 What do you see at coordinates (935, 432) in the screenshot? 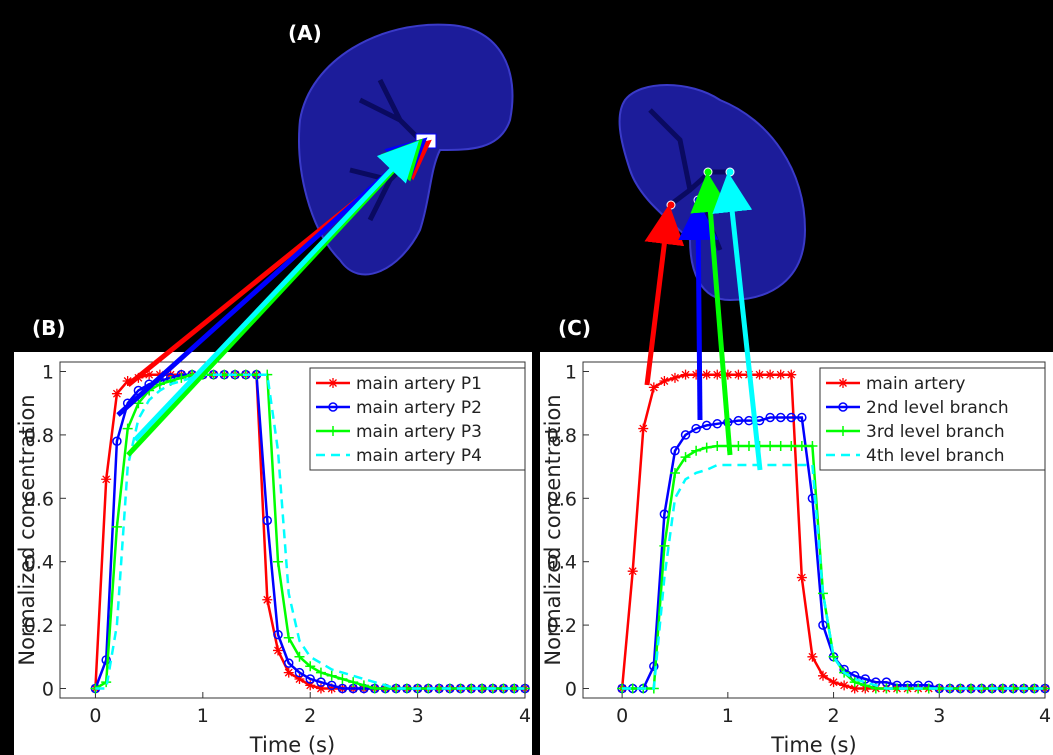
I see `legend-label: 3rd level branch` at bounding box center [935, 432].